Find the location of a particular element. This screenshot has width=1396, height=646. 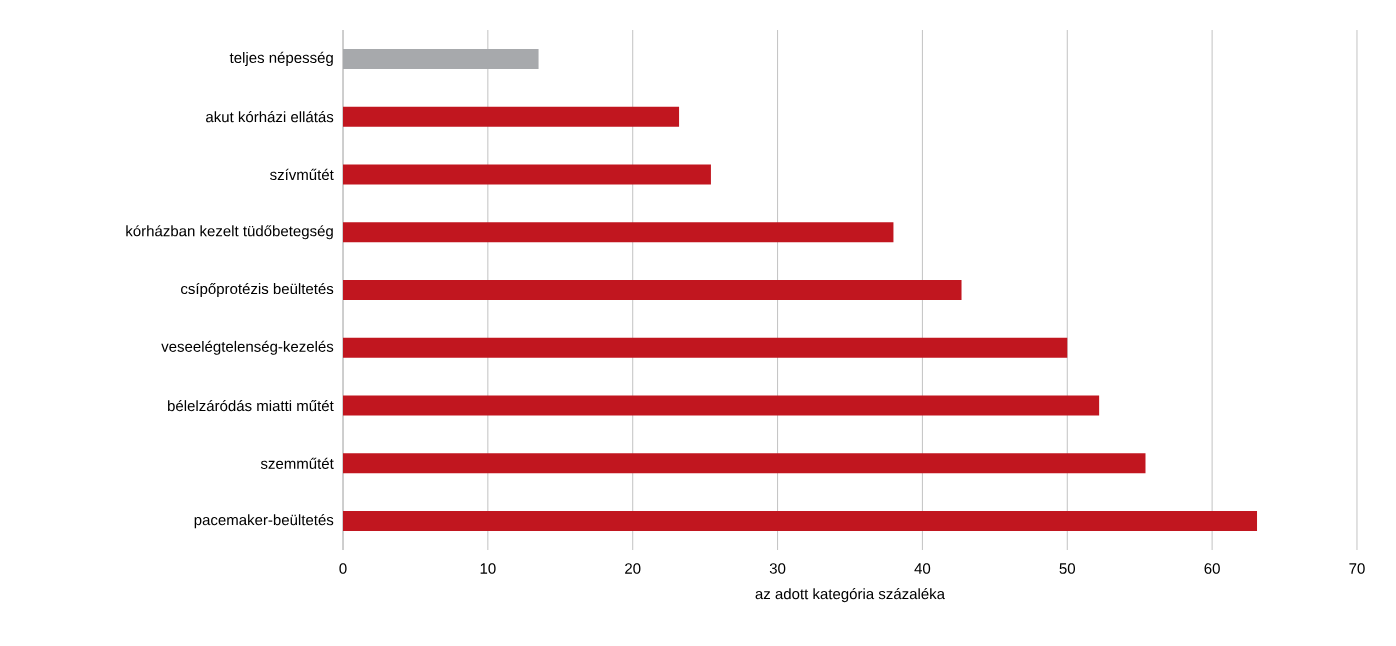

y-tick-label: veseelégtelenség-kezelés is located at coordinates (247, 347).